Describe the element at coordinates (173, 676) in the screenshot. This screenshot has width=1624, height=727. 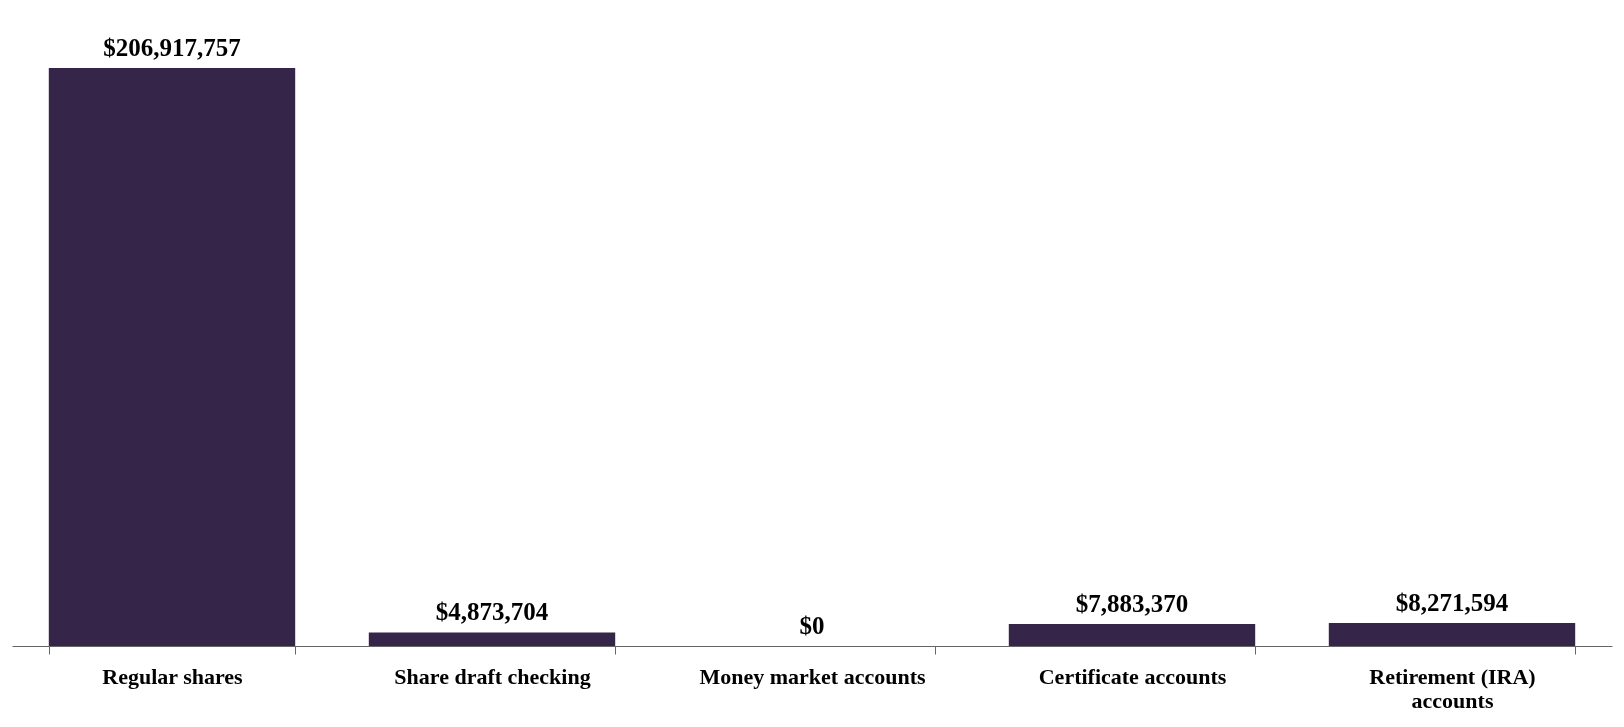
I see `x-tick-label: Regular shares` at that location.